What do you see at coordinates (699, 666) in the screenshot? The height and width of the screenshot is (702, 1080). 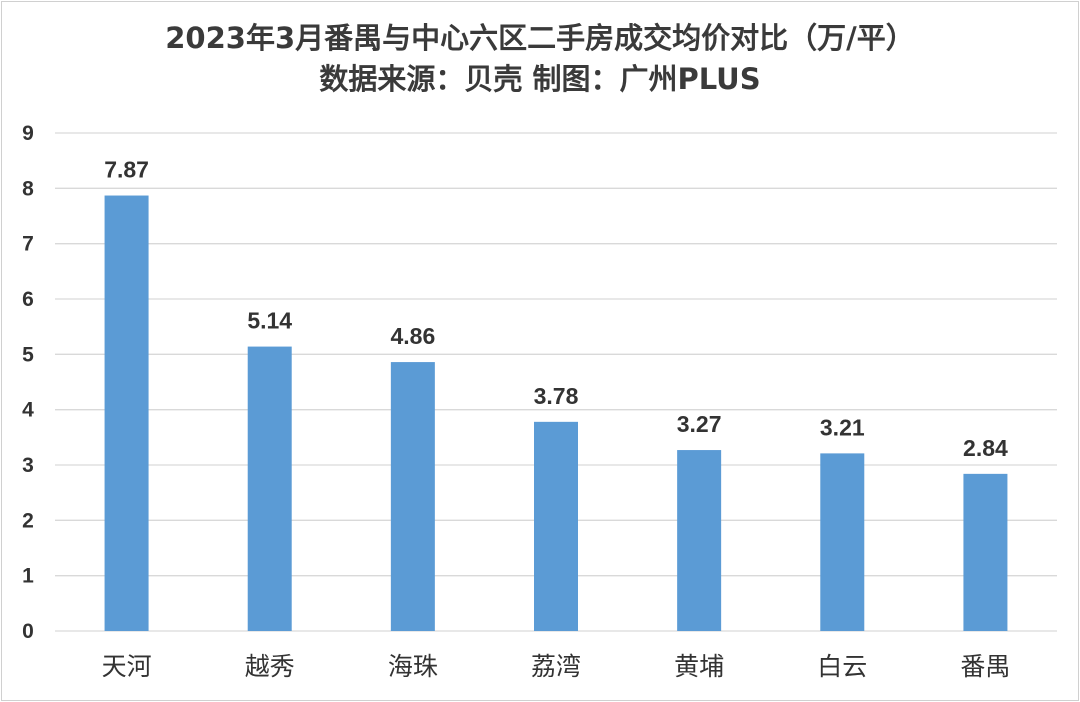 I see `x-tick-label: 黄埔` at bounding box center [699, 666].